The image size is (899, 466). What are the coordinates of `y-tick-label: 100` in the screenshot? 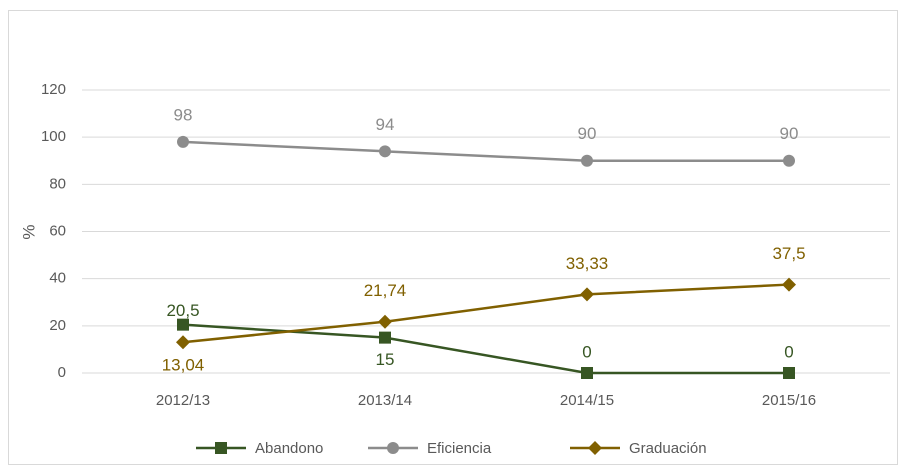 It's located at (53, 136).